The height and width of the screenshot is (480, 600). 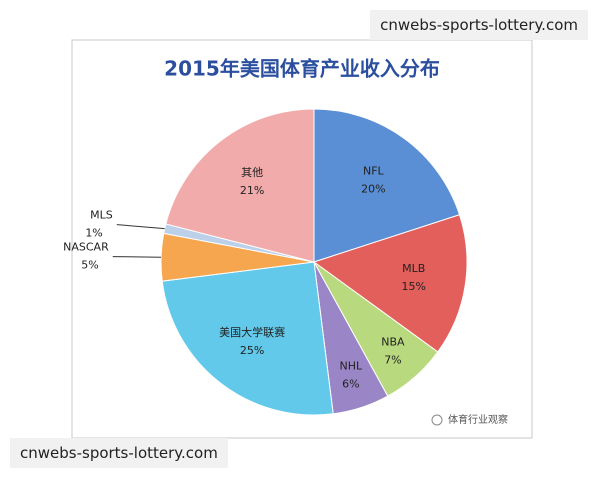 I want to click on slice-label: NHL, so click(x=352, y=365).